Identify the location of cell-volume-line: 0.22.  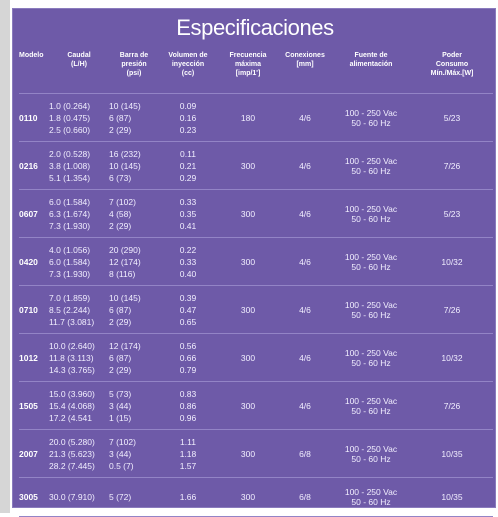
(188, 249).